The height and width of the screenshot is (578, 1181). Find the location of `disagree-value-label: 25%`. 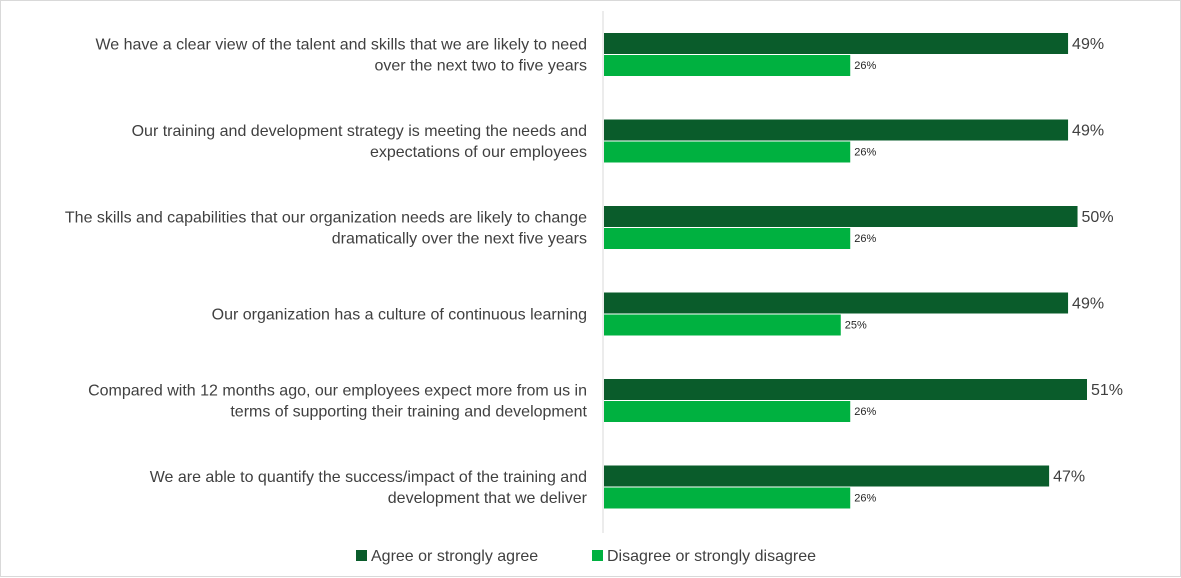

disagree-value-label: 25% is located at coordinates (856, 326).